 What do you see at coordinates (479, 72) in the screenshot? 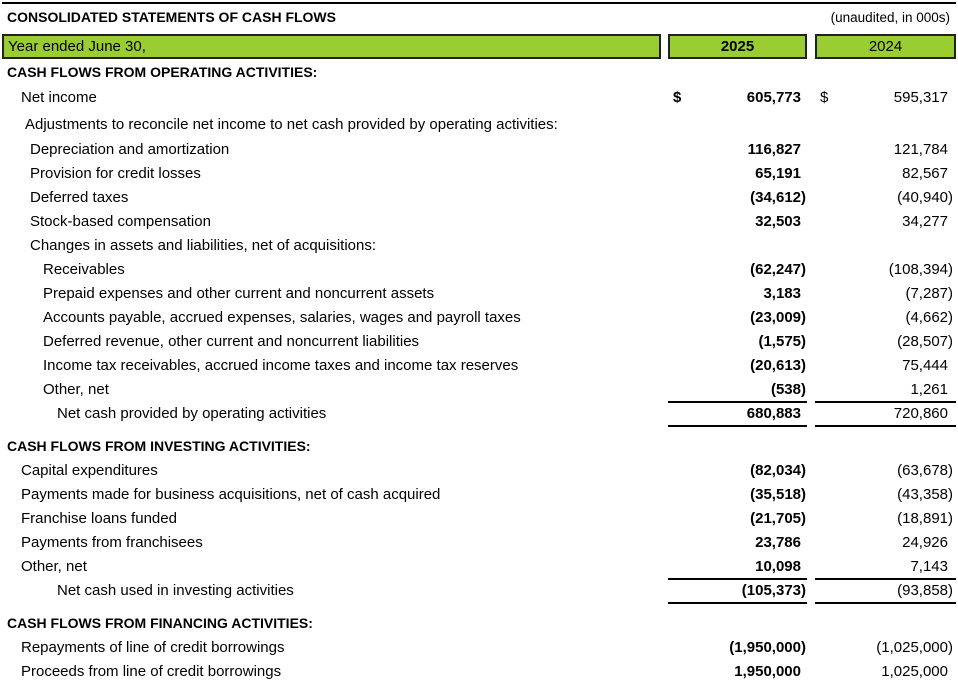
I see `section-heading: CASH FLOWS FROM OPERATING ACTIVITIES:` at bounding box center [479, 72].